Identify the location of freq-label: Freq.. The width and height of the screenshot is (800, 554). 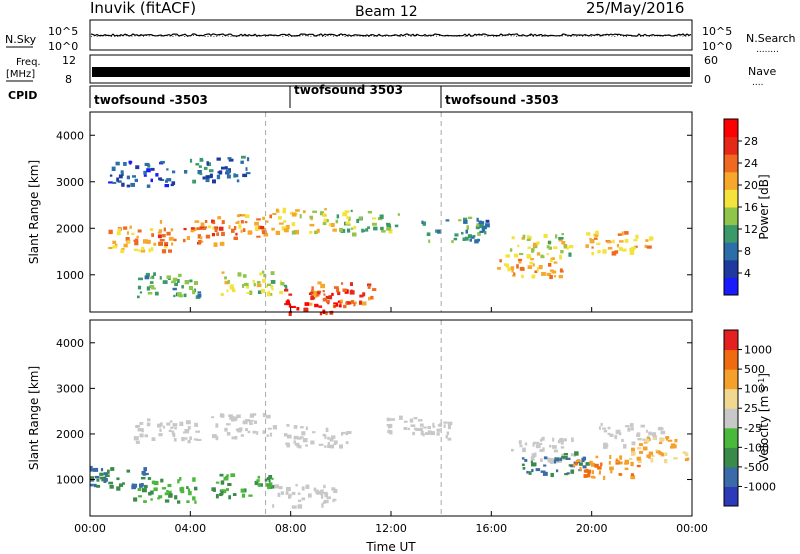
(28, 62).